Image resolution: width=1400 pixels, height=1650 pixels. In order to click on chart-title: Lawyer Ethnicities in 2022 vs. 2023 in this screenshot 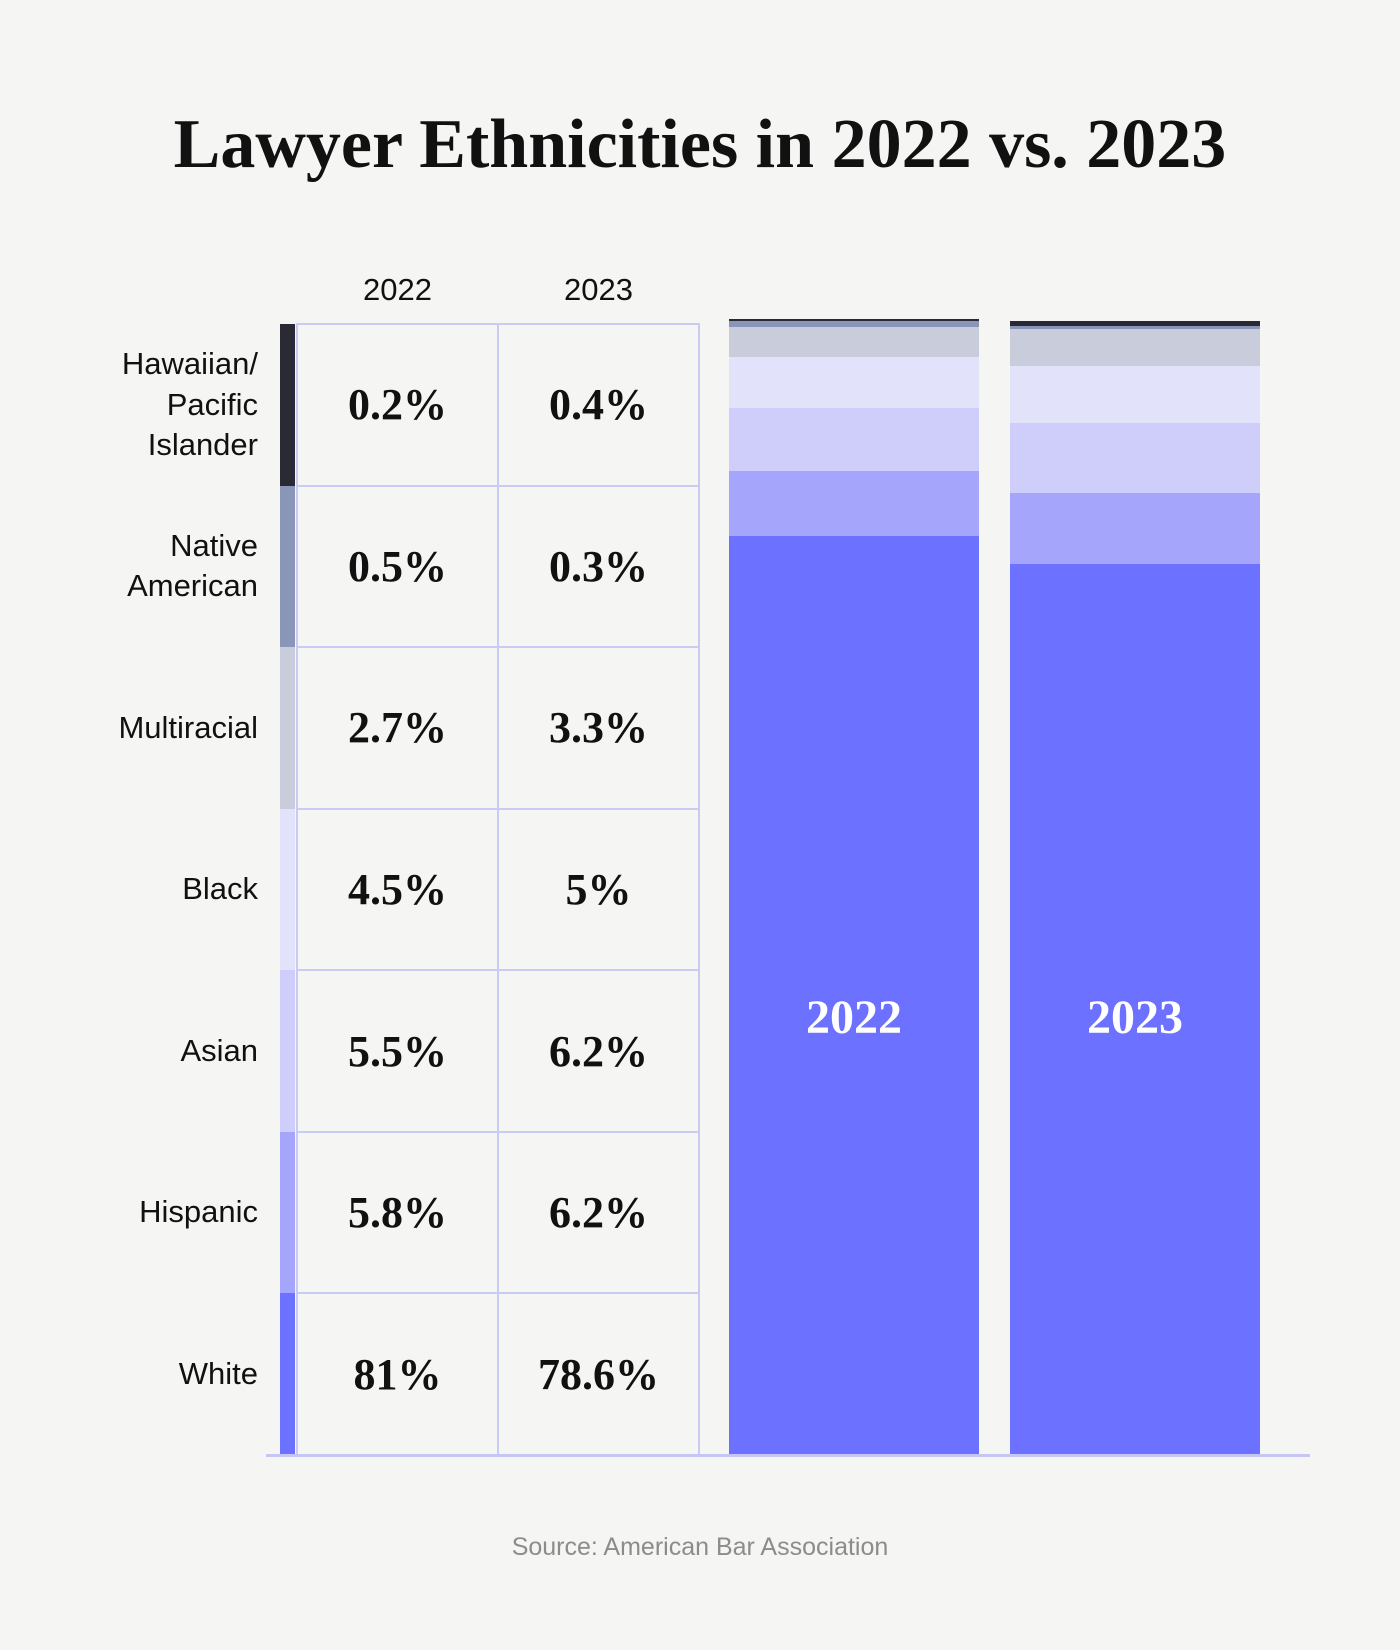, I will do `click(700, 144)`.